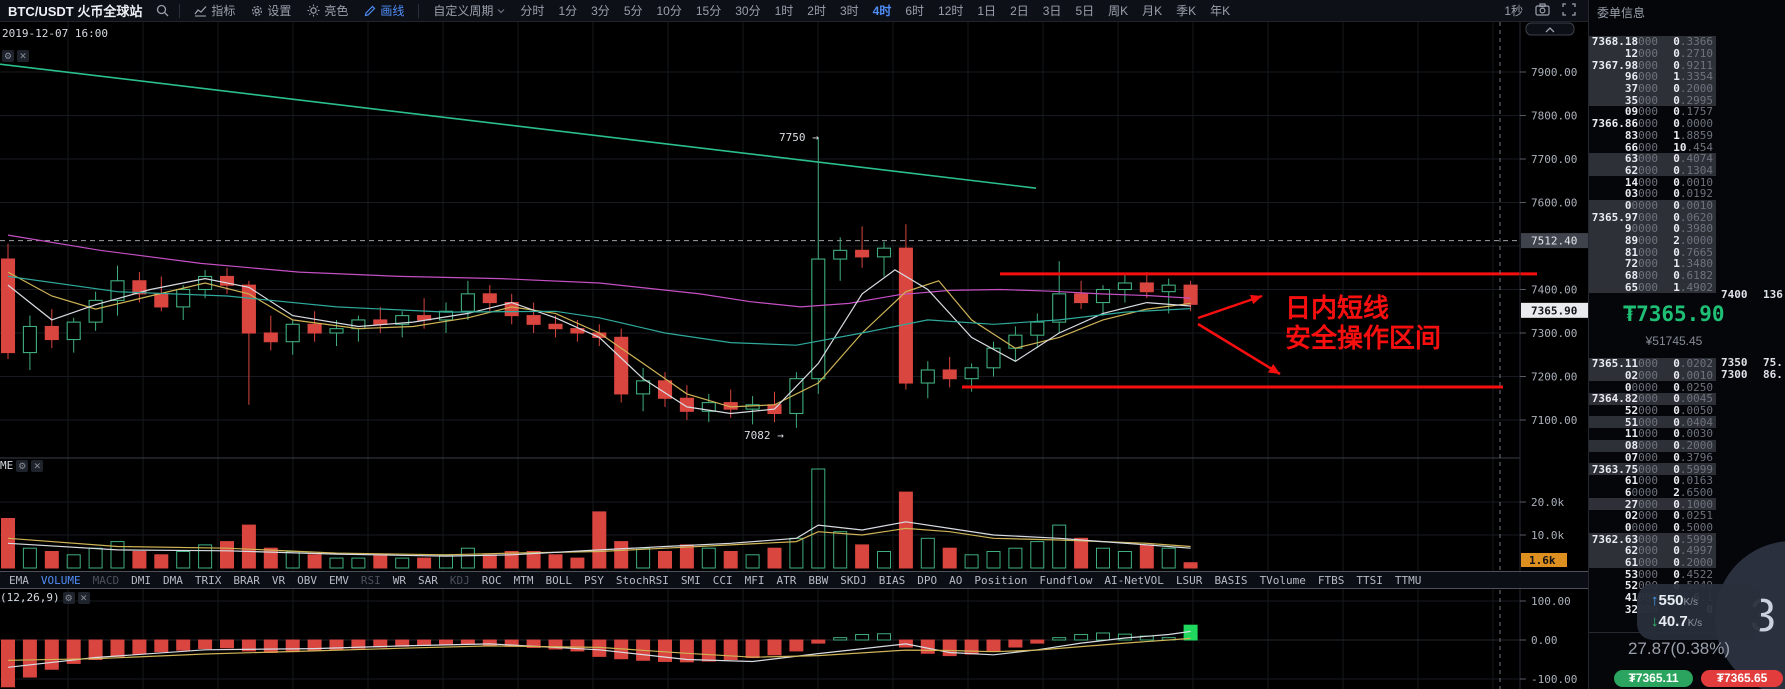 This screenshot has height=689, width=1785. I want to click on bid-row: 62000 0.4997, so click(1652, 551).